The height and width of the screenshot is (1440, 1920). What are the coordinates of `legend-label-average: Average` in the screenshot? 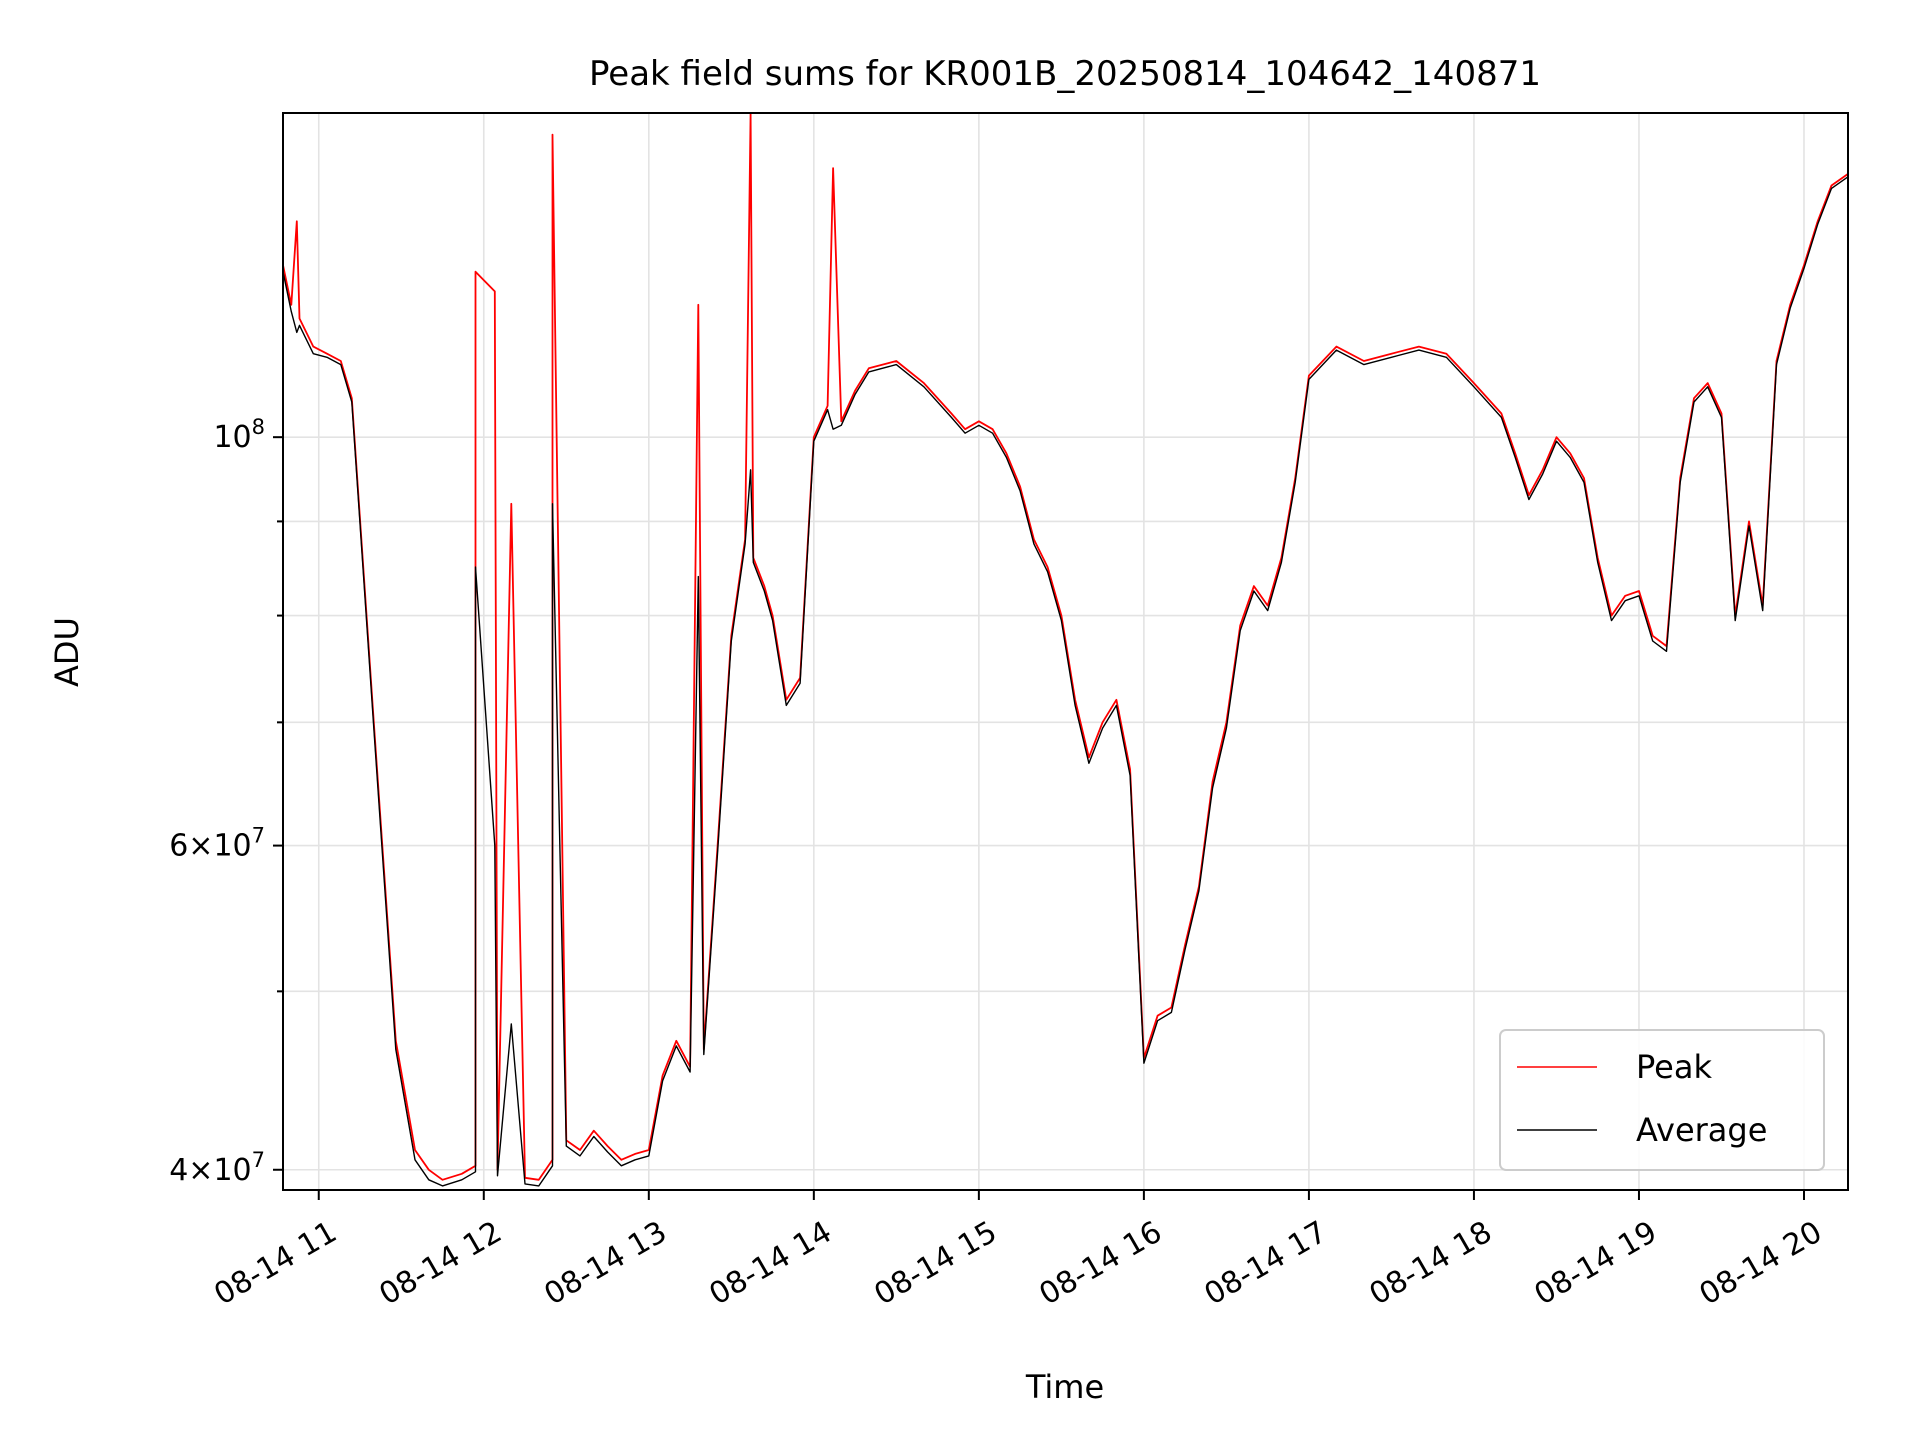 It's located at (1701, 1130).